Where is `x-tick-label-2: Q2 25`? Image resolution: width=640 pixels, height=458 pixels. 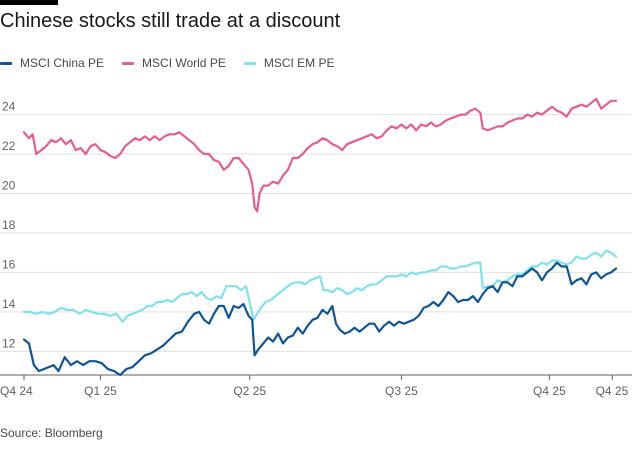 x-tick-label-2: Q2 25 is located at coordinates (249, 391).